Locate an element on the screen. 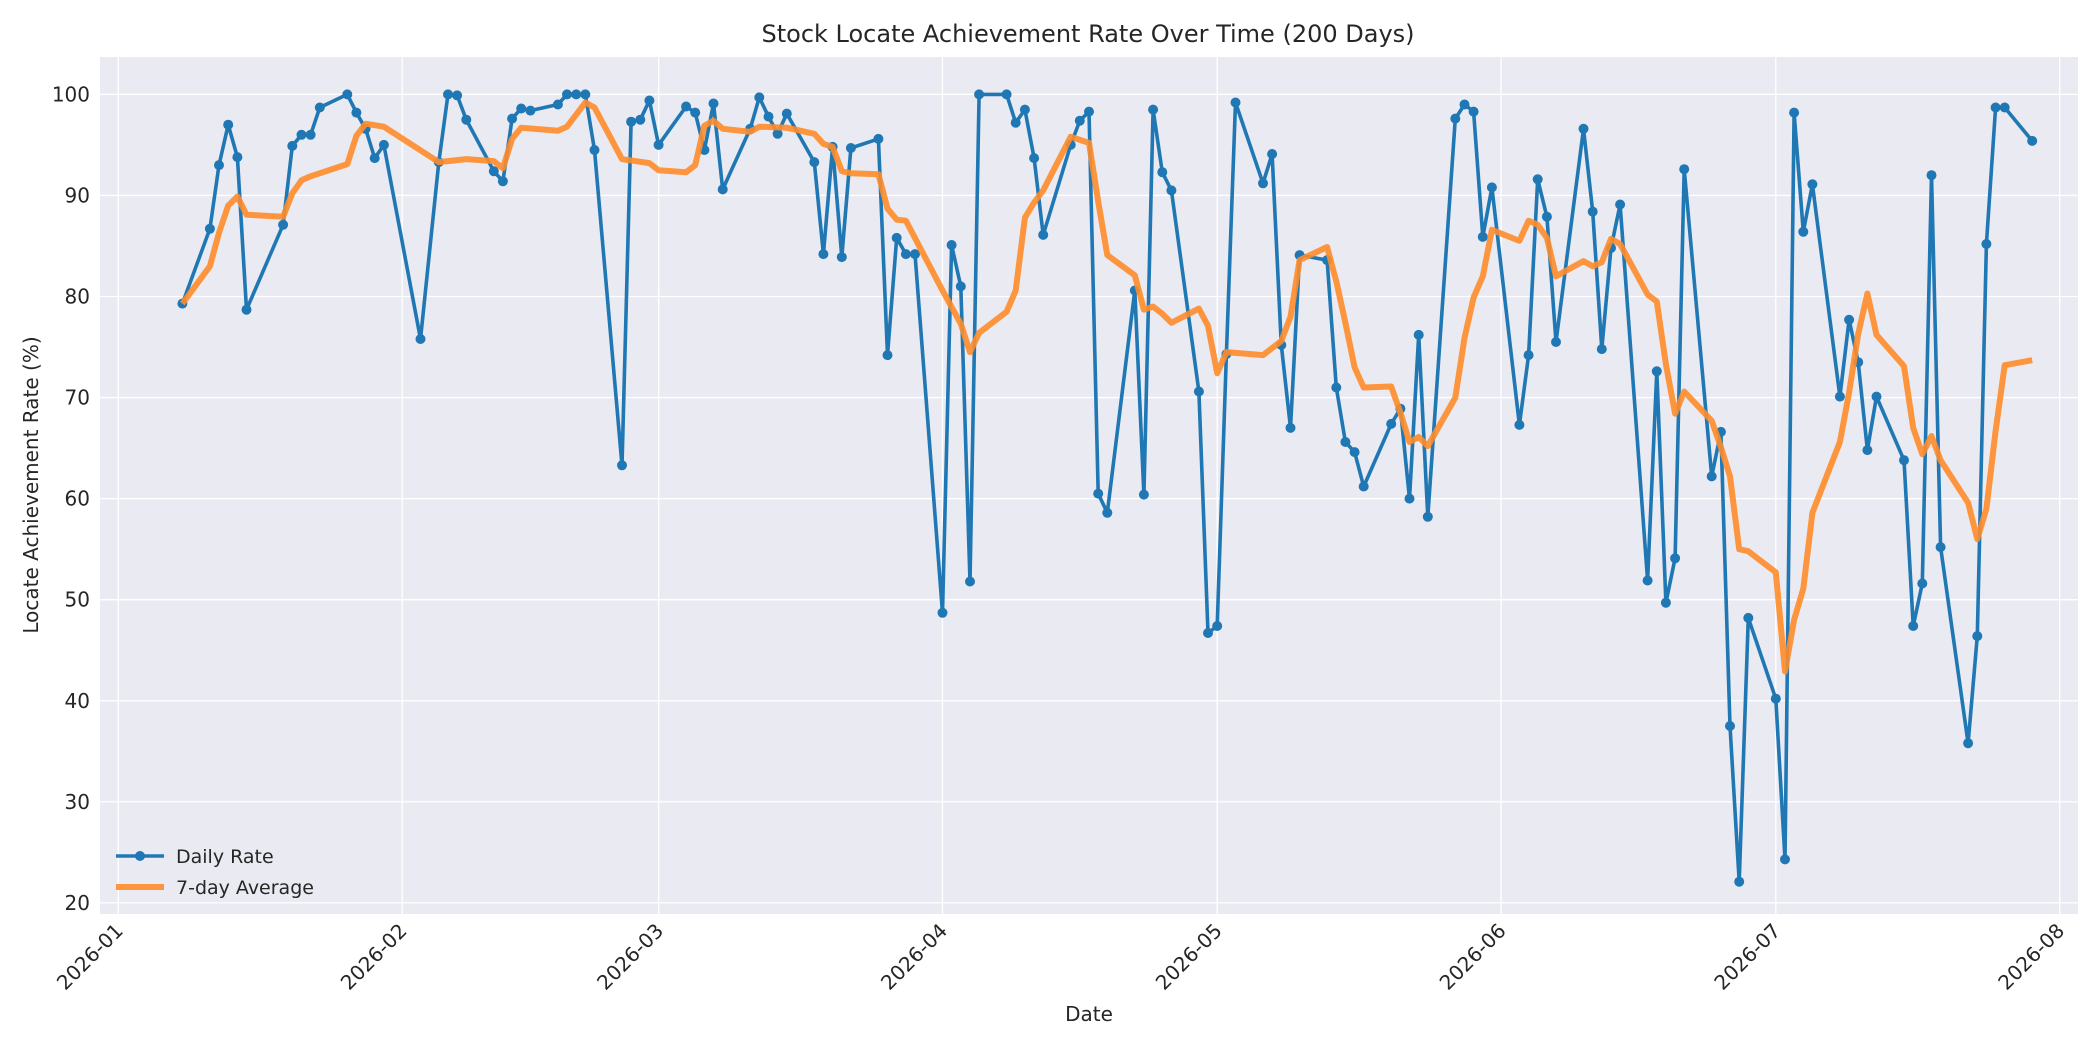 This screenshot has height=1050, width=2100. y-tick-label: 60 is located at coordinates (77, 499).